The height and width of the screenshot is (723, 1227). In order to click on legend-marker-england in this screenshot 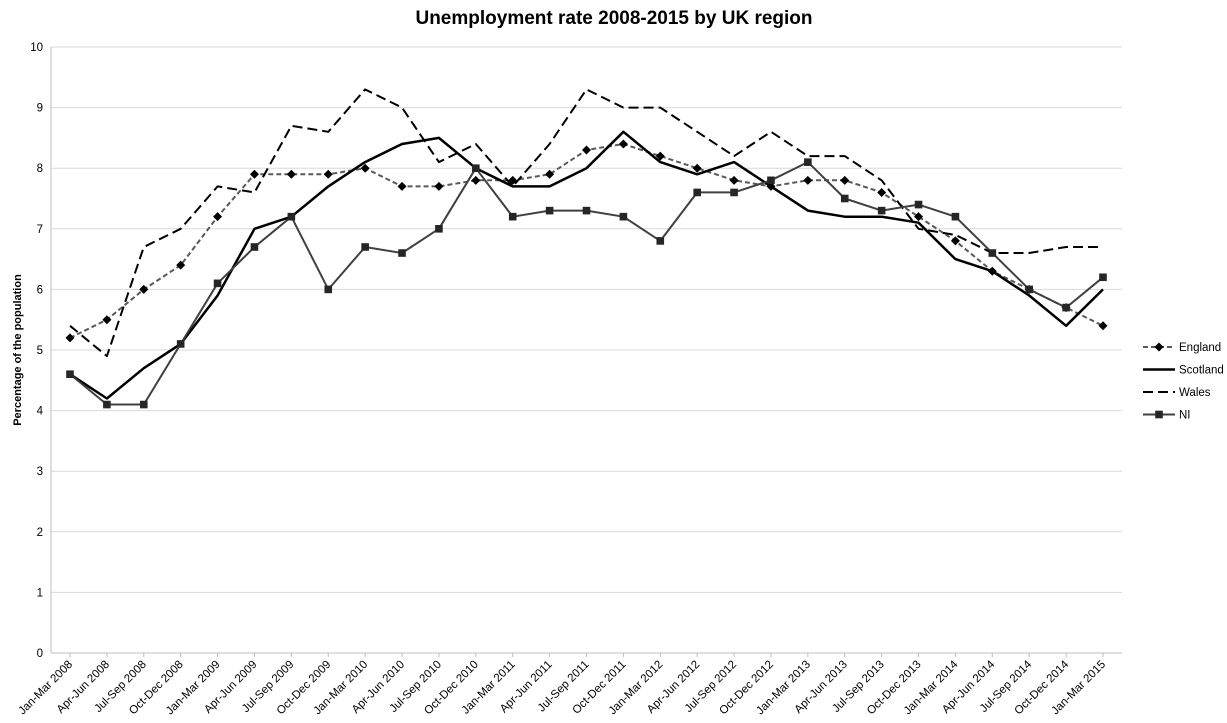, I will do `click(1159, 347)`.